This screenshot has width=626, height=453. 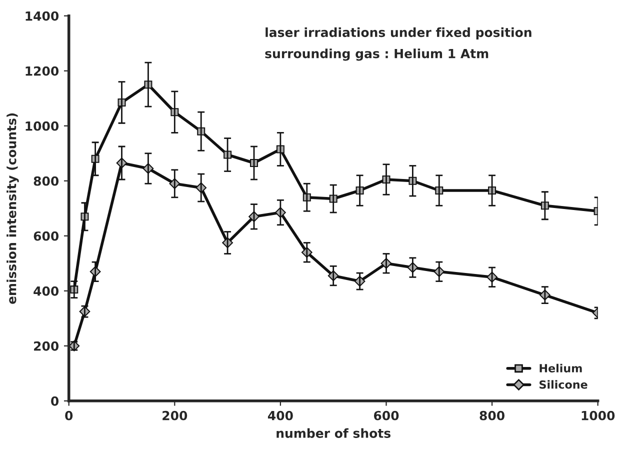 What do you see at coordinates (564, 384) in the screenshot?
I see `legend-label: Silicone` at bounding box center [564, 384].